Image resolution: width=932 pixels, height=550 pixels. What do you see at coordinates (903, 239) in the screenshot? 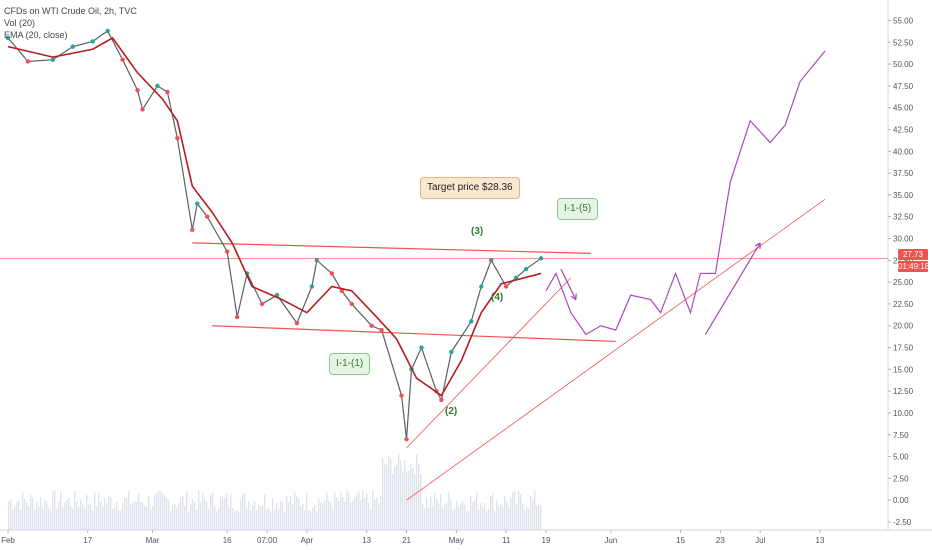
I see `y-tick-label: 30.00` at bounding box center [903, 239].